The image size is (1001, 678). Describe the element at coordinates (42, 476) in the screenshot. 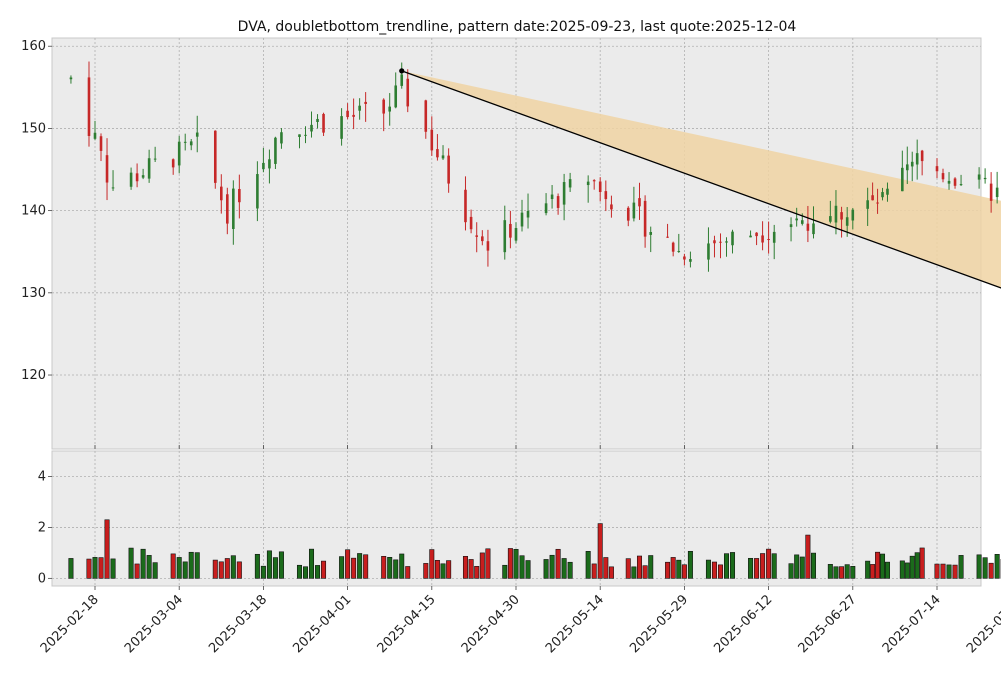

I see `volume-tick-label: 4` at that location.